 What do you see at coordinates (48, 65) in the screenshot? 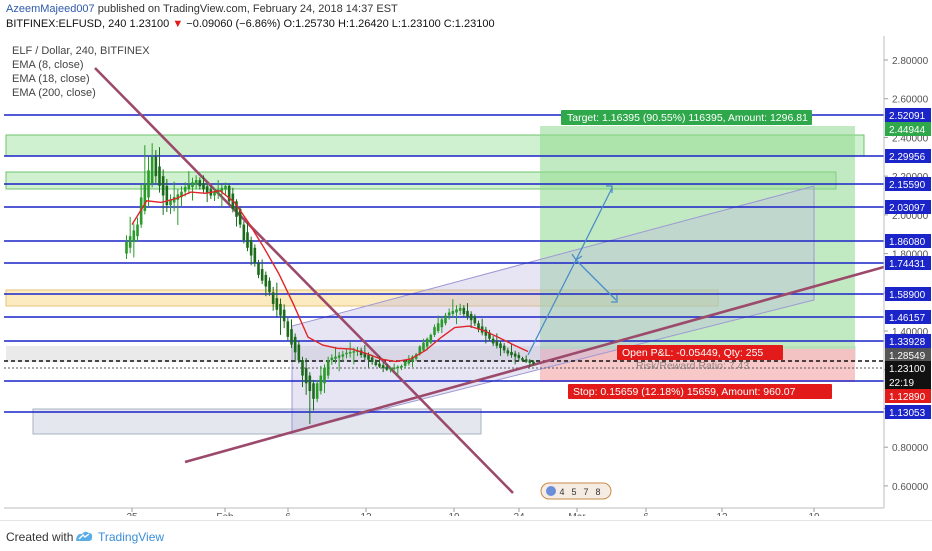
I see `legend-ema8: EMA (8, close)` at bounding box center [48, 65].